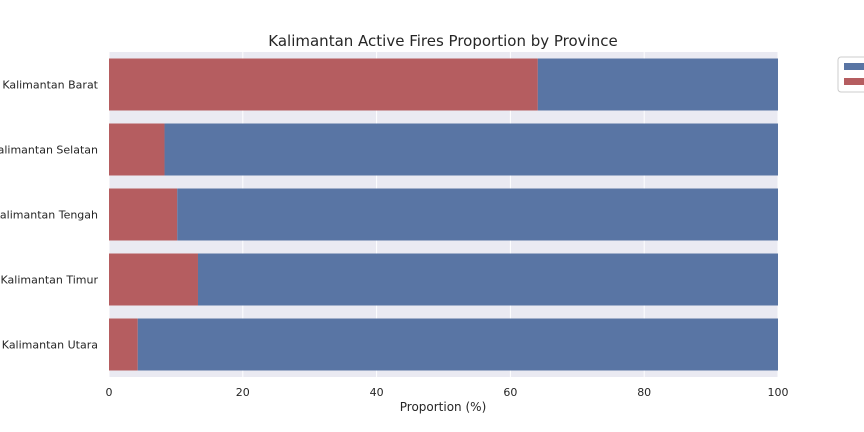  Describe the element at coordinates (109, 392) in the screenshot. I see `x-tick-label: 0` at that location.